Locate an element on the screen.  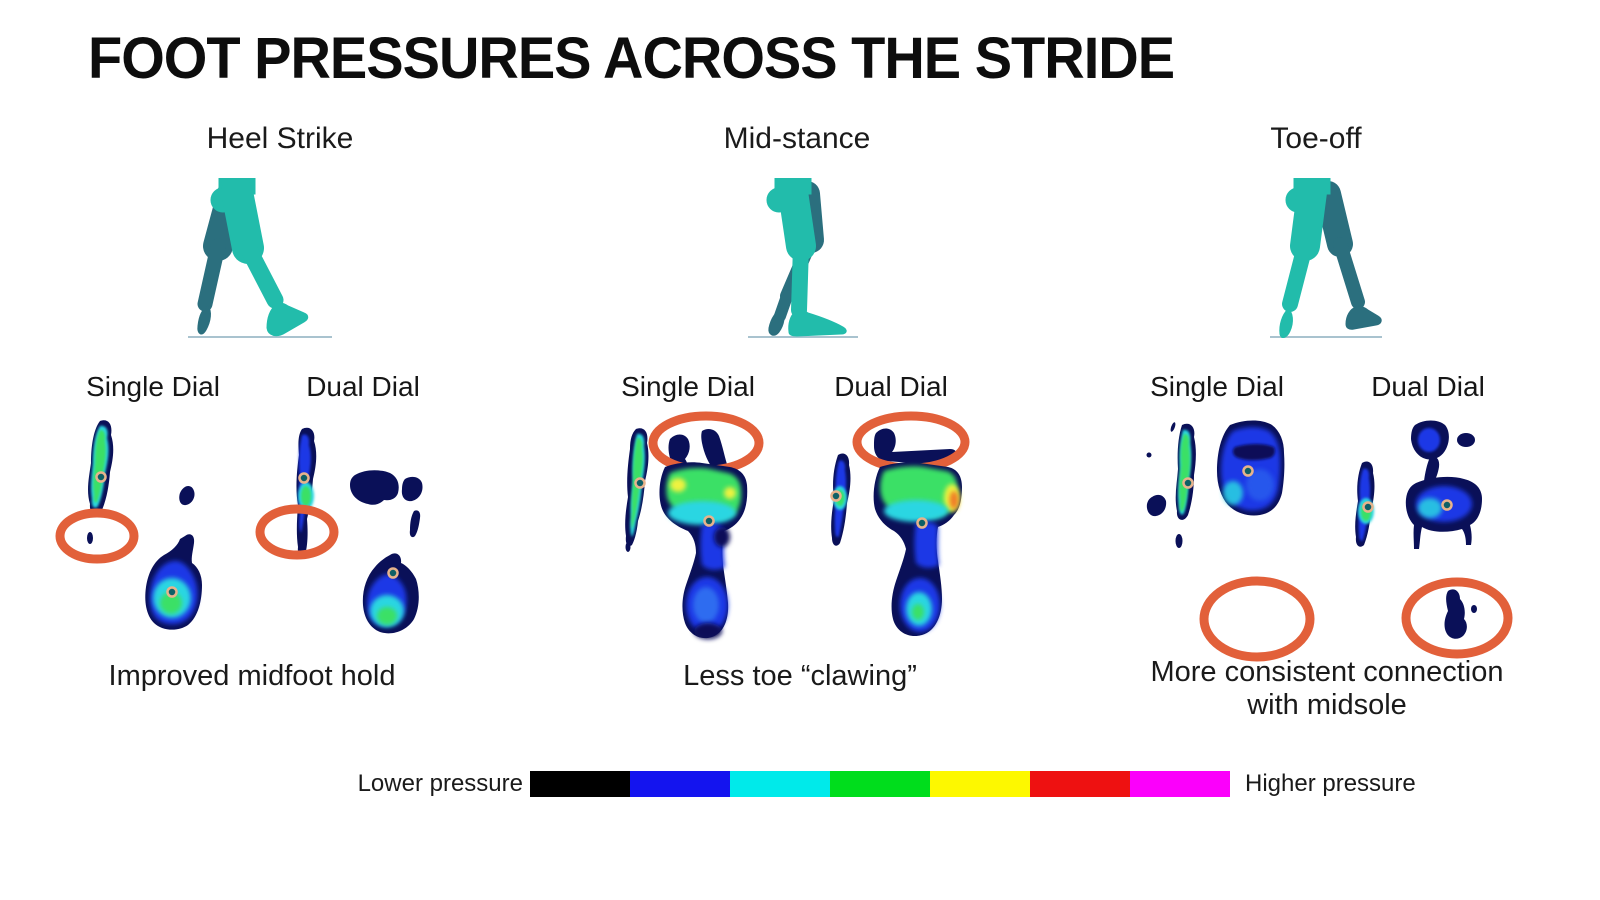
pressure-dot-dual is located at coordinates (1474, 609).